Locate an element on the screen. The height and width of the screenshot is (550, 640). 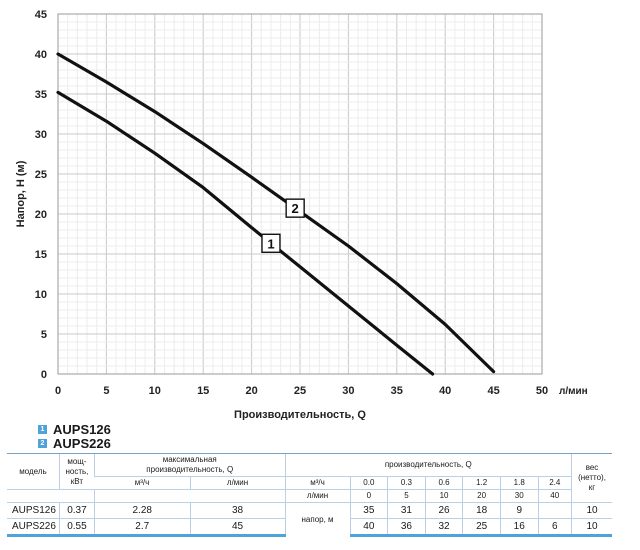
cell-head: 25 is located at coordinates (481, 527).